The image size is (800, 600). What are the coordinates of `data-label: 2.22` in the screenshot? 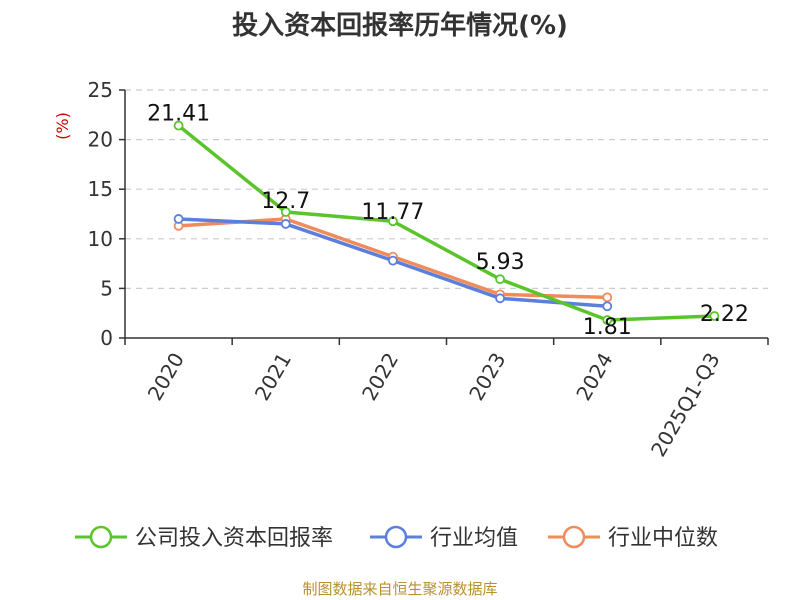 It's located at (724, 314).